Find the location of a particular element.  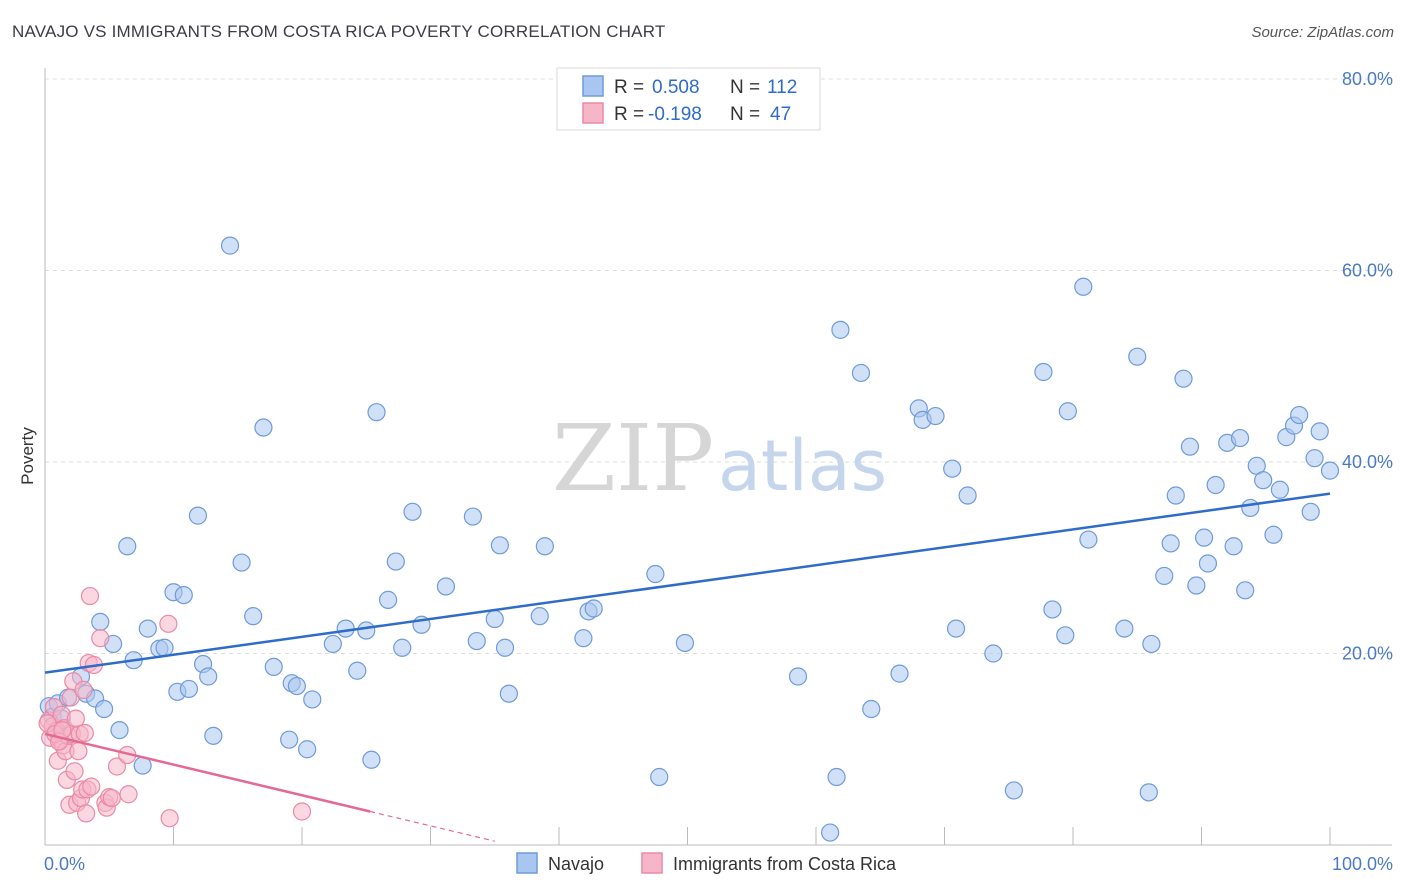

legend-n-label: N = is located at coordinates (745, 114).